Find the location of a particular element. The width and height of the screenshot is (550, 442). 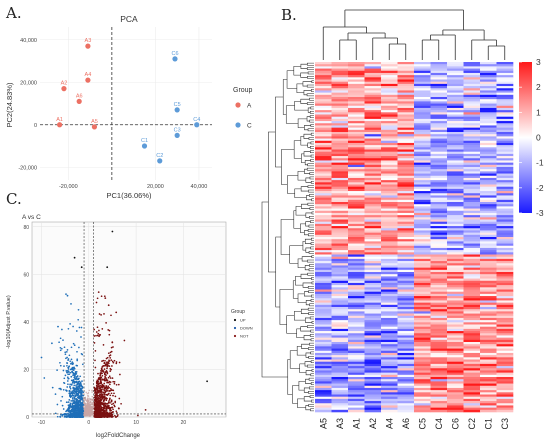

pca-legend-c-label: C is located at coordinates (249, 126).